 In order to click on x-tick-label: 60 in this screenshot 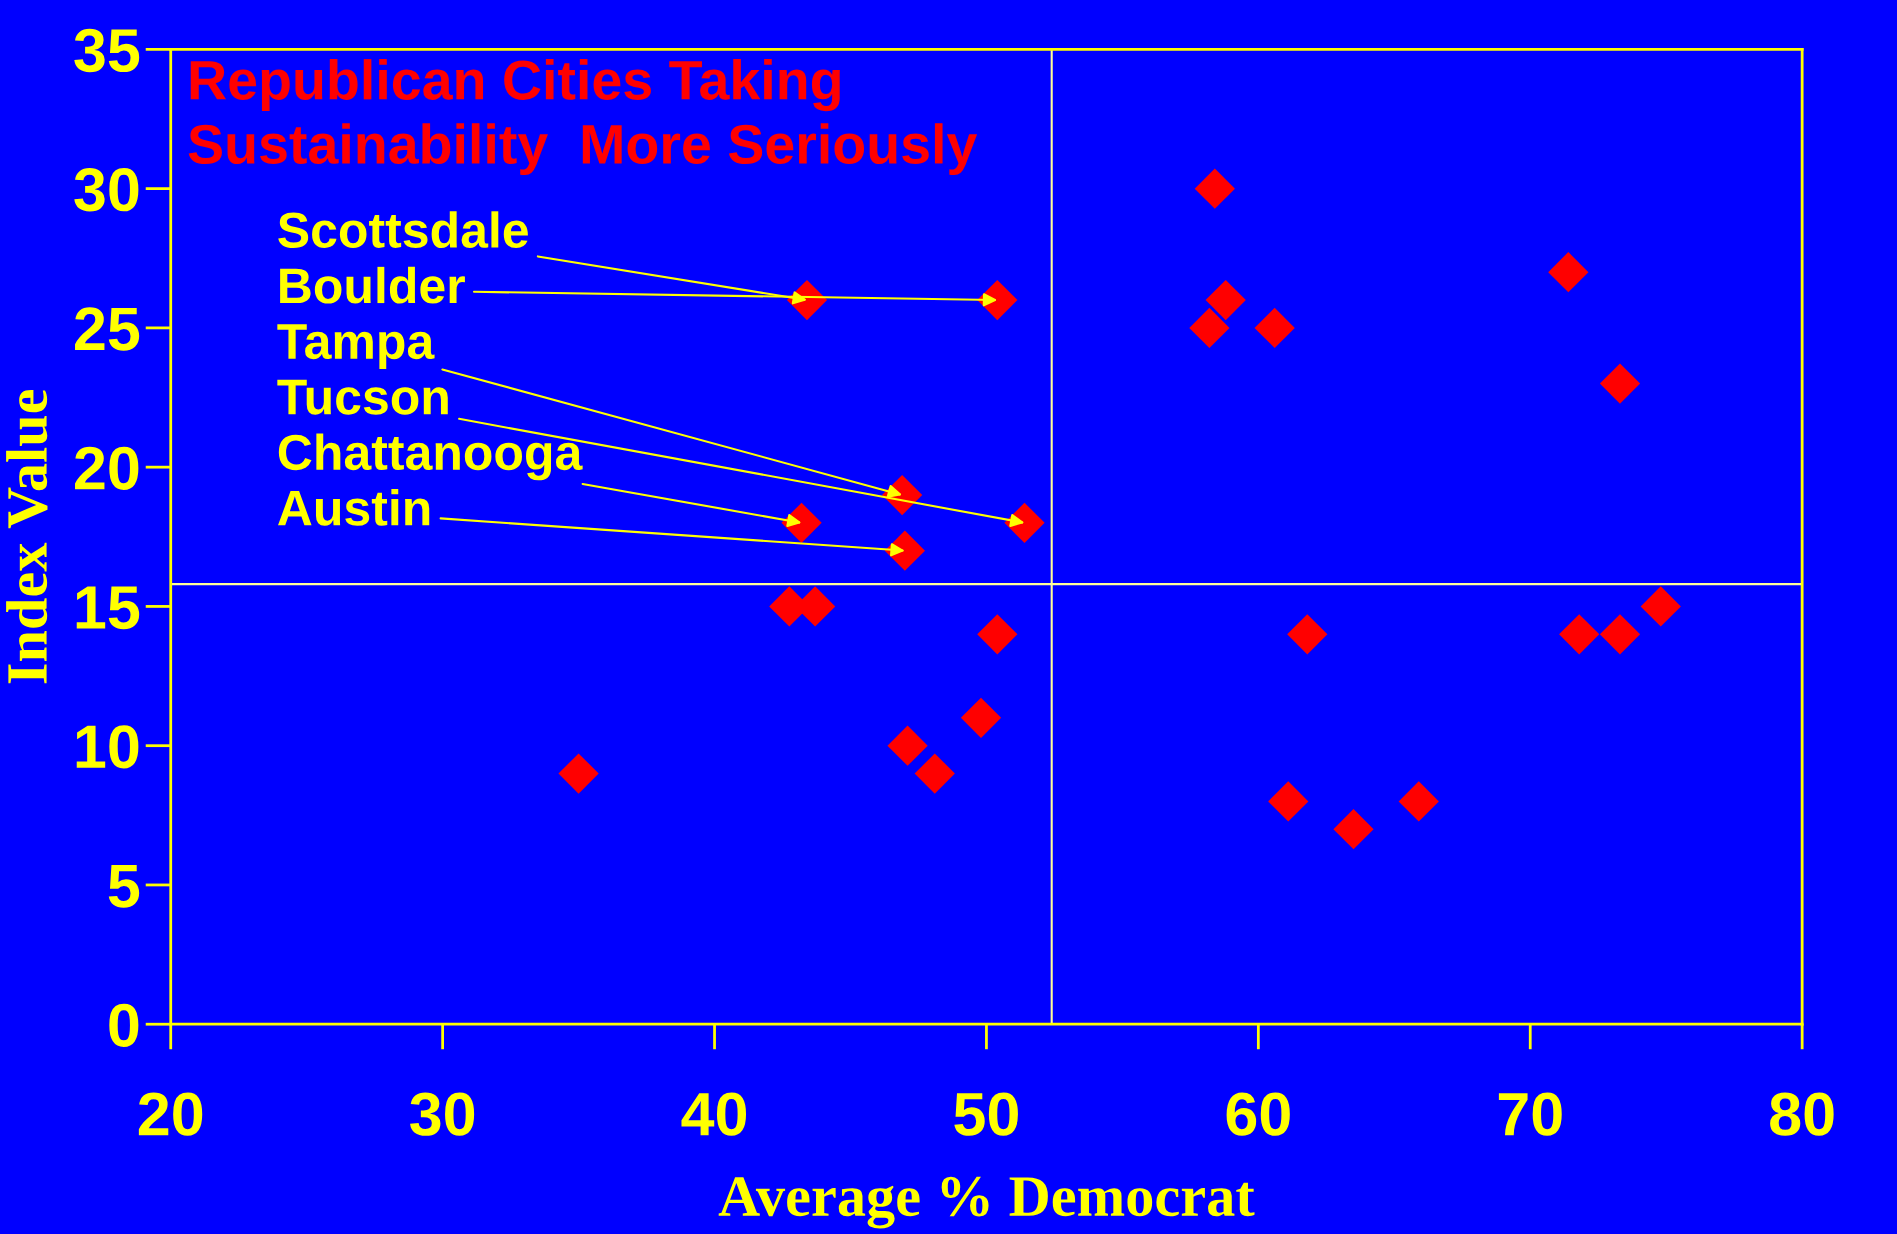, I will do `click(1258, 1114)`.